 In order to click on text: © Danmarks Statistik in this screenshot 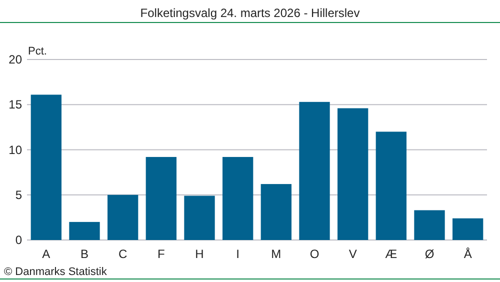, I will do `click(56, 272)`.